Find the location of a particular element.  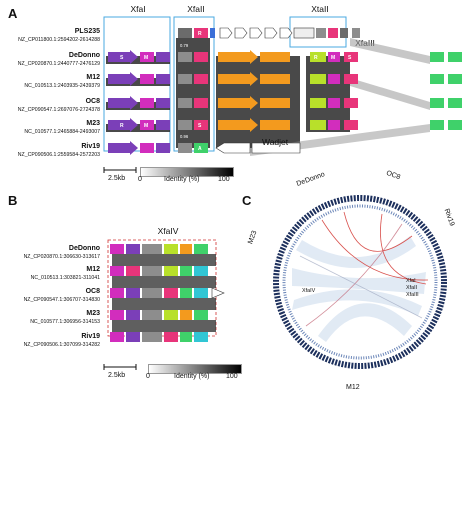

panel-a-legend-max: 100 is located at coordinates (224, 179).